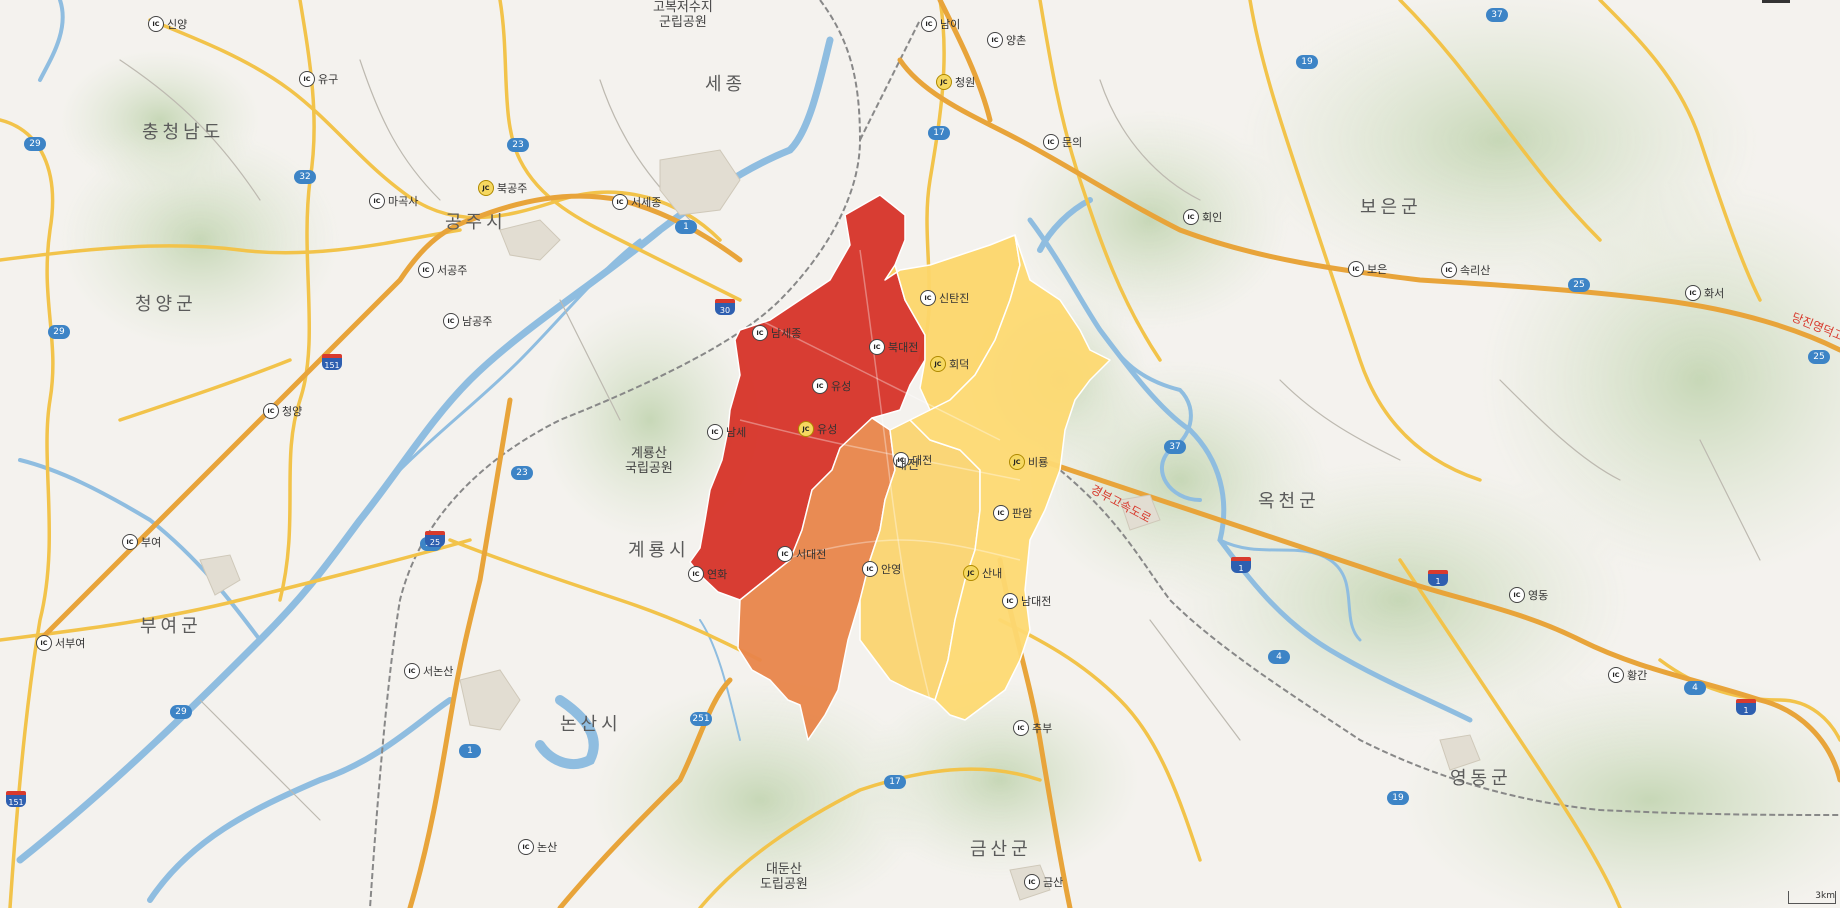  Describe the element at coordinates (949, 364) in the screenshot. I see `interchange-jc: JC 회덕` at that location.